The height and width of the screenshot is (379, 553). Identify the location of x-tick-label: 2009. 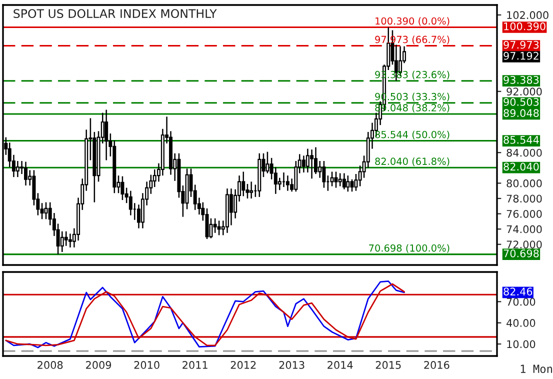
(99, 365).